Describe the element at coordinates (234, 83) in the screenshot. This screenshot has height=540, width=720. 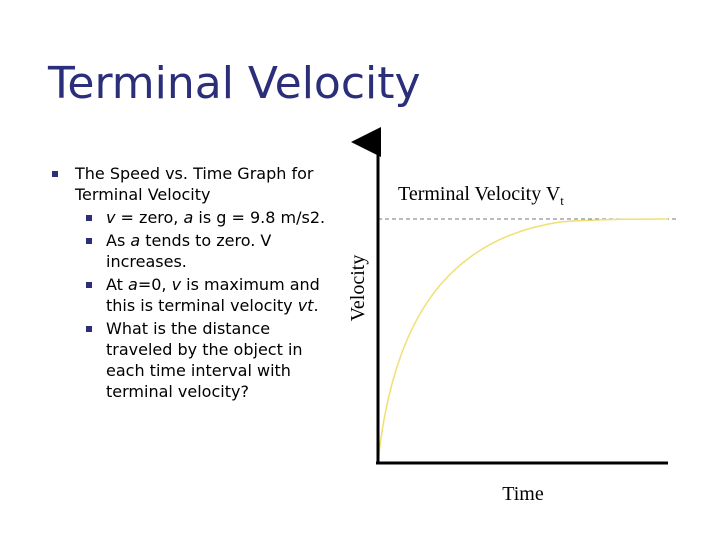
I see `slide-title: Terminal Velocity` at that location.